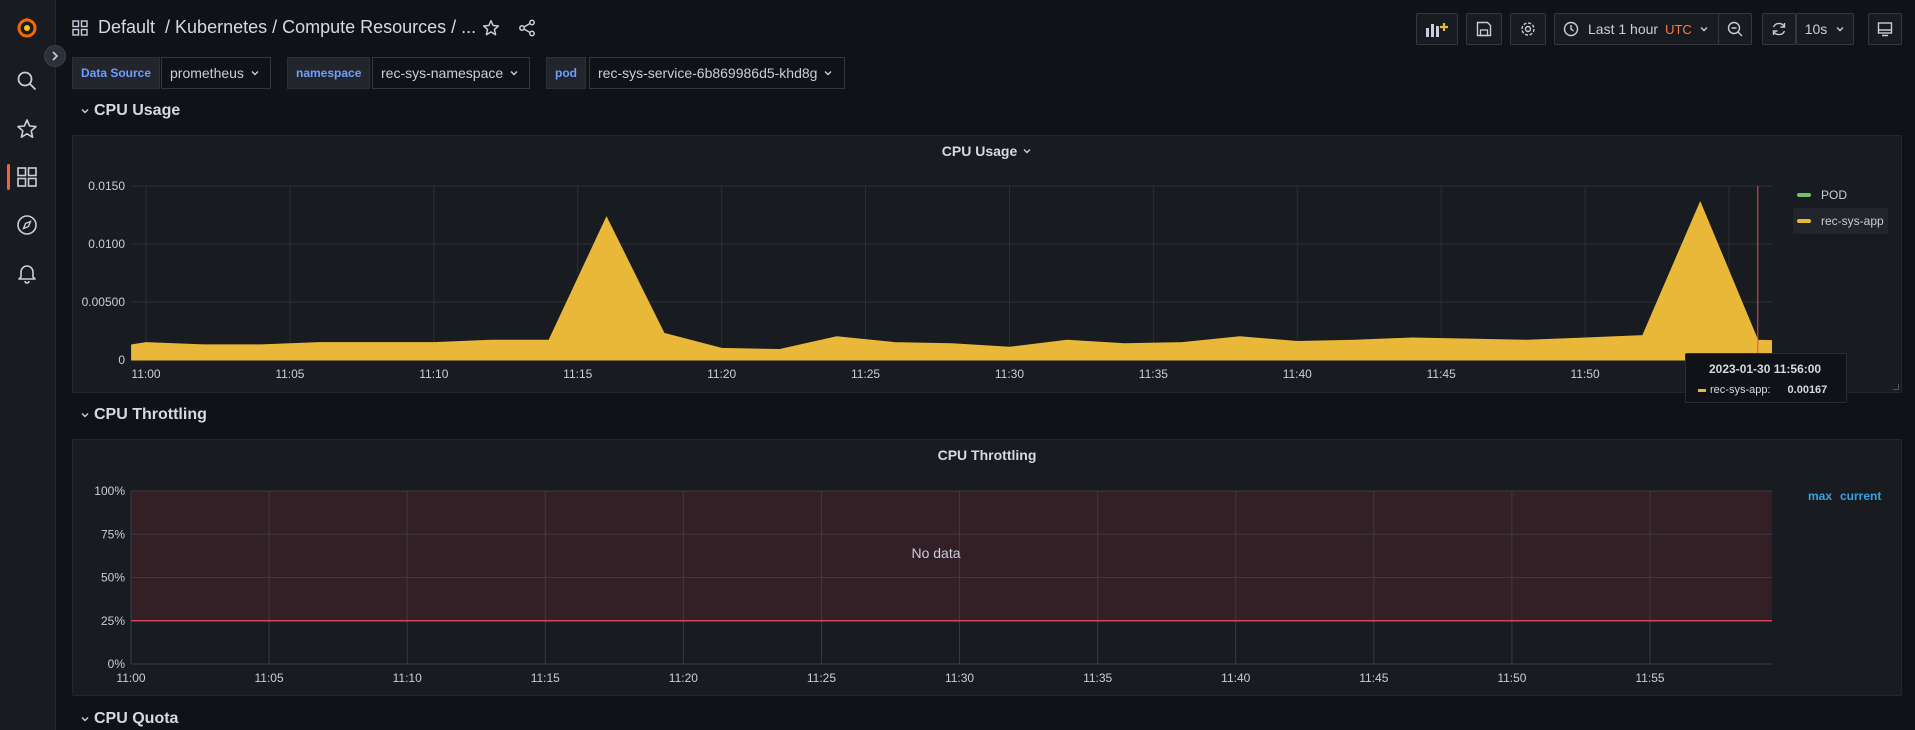 This screenshot has width=1915, height=730. I want to click on timezone-label: UTC, so click(1678, 29).